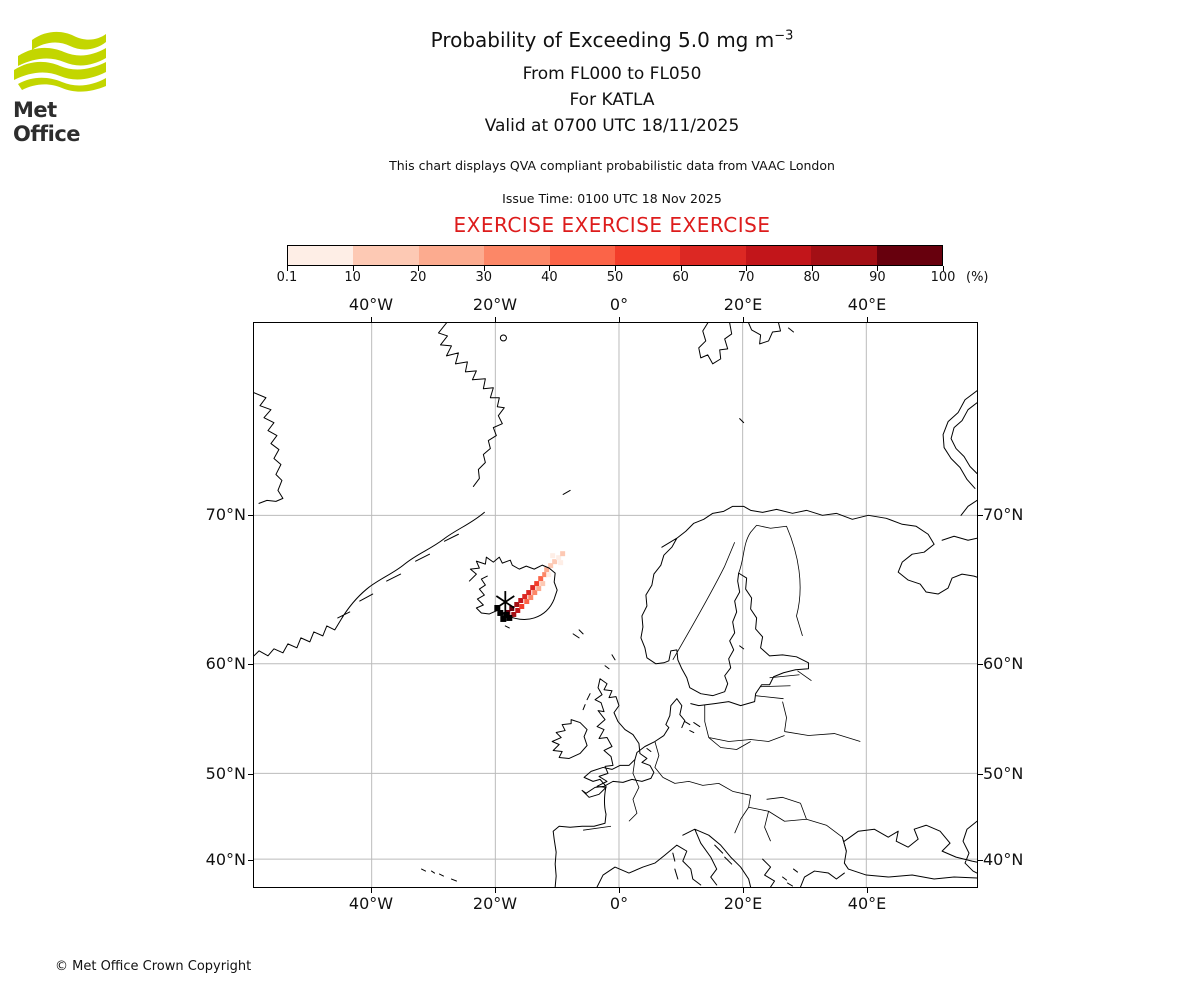  Describe the element at coordinates (612, 198) in the screenshot. I see `issue-time: Issue Time: 0100 UTC 18 Nov 2025` at that location.